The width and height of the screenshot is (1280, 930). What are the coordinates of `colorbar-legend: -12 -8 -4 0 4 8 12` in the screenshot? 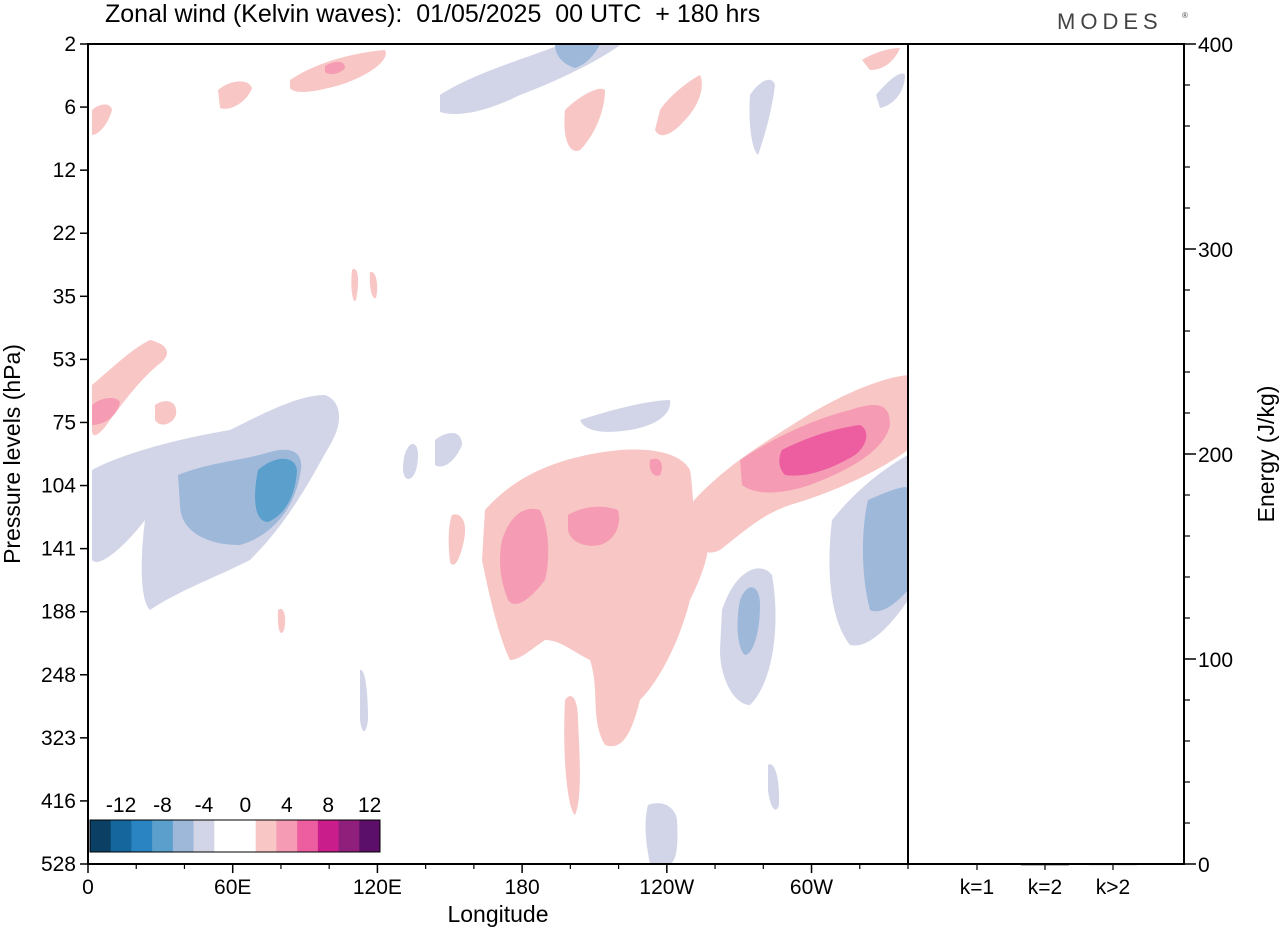 It's located at (235, 819).